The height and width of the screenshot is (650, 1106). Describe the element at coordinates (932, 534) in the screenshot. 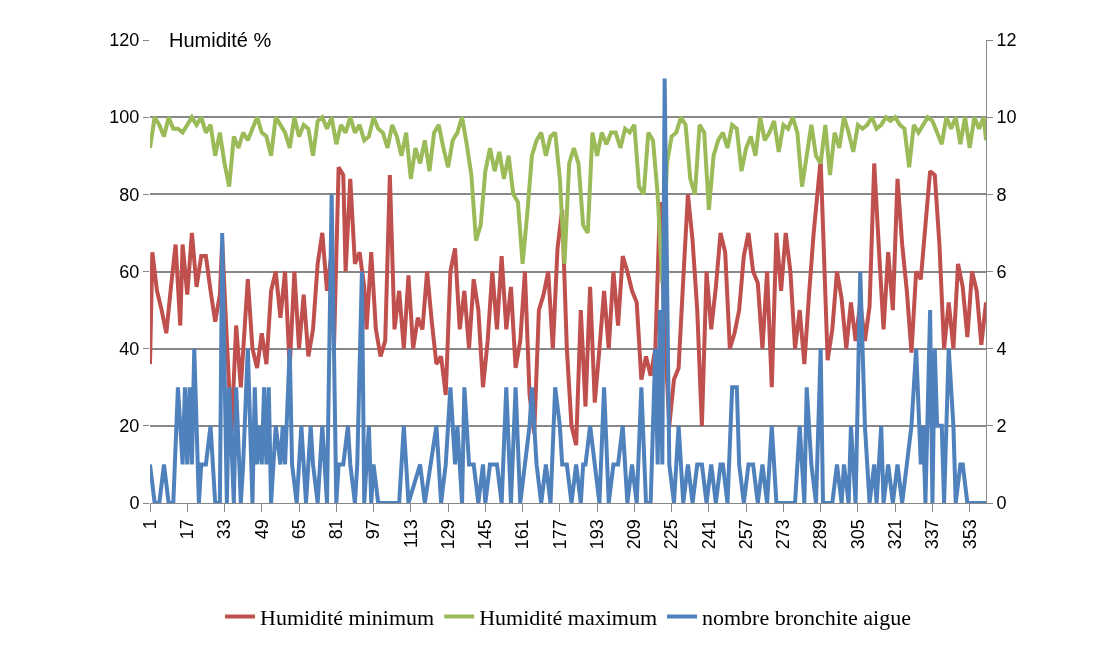

I see `x-tick-label: 337` at that location.